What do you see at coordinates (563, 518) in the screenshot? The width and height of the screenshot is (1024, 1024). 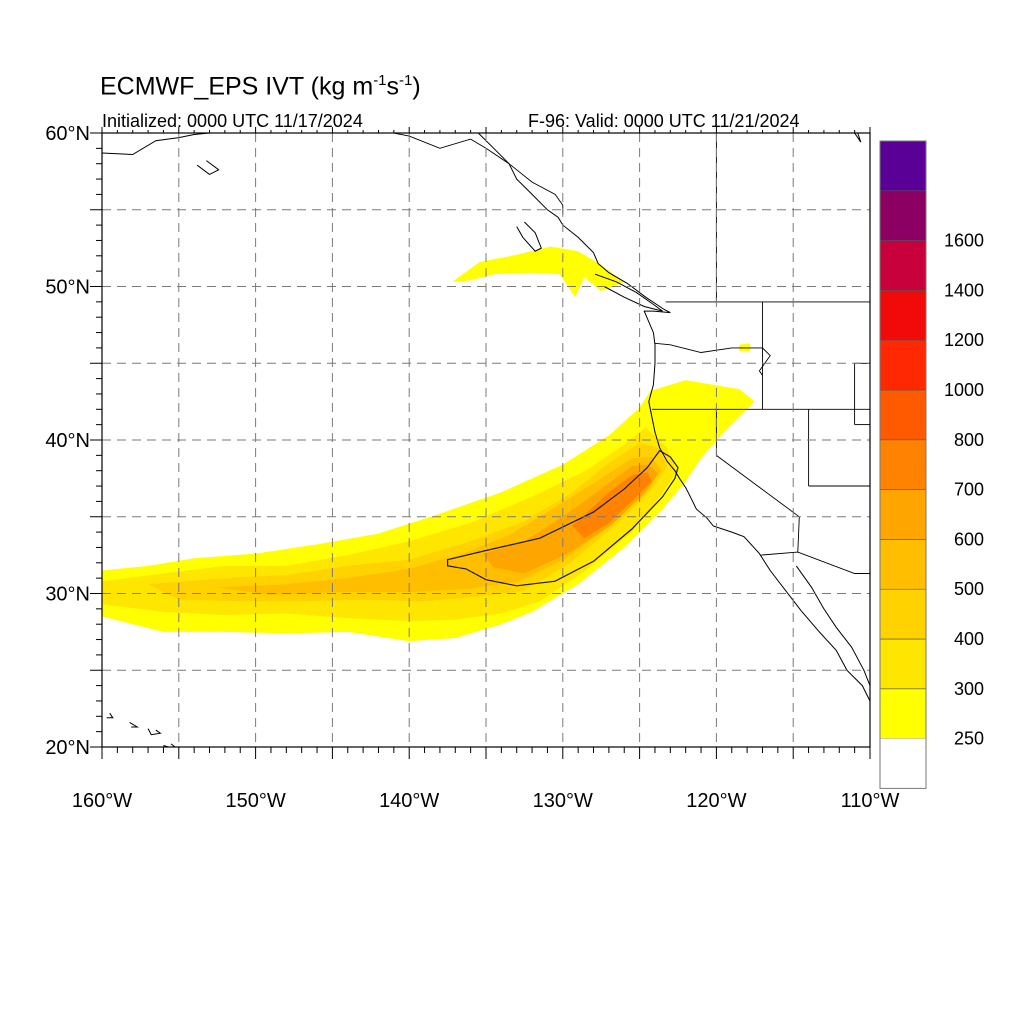 I see `ivt-contour-line` at bounding box center [563, 518].